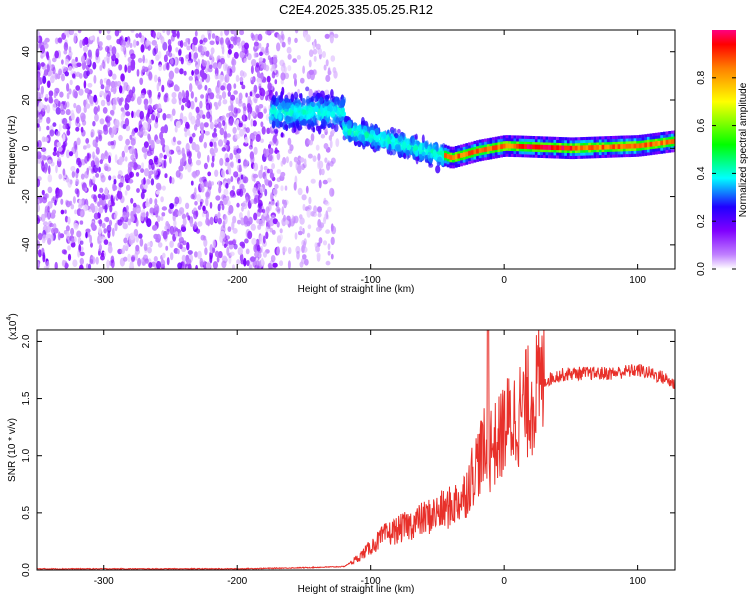 The height and width of the screenshot is (600, 750). What do you see at coordinates (356, 289) in the screenshot?
I see `spectrogram-x-label: Height of straight line (km)` at bounding box center [356, 289].